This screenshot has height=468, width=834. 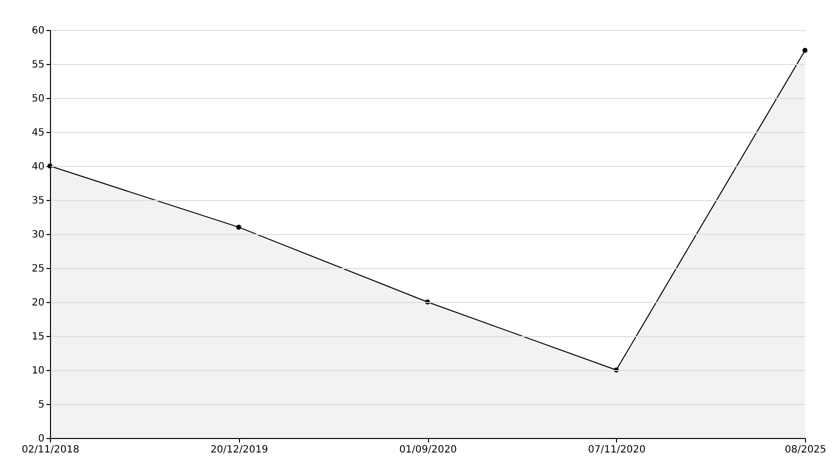 What do you see at coordinates (41, 405) in the screenshot?
I see `y-tick-label: 5` at bounding box center [41, 405].